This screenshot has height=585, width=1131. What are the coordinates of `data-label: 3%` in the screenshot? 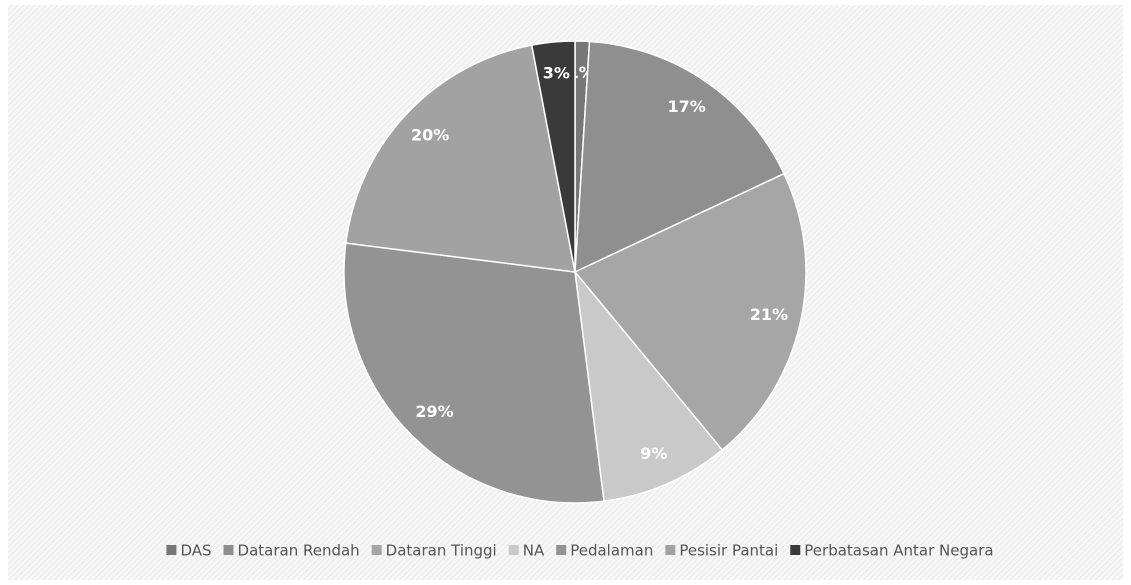 It's located at (556, 73).